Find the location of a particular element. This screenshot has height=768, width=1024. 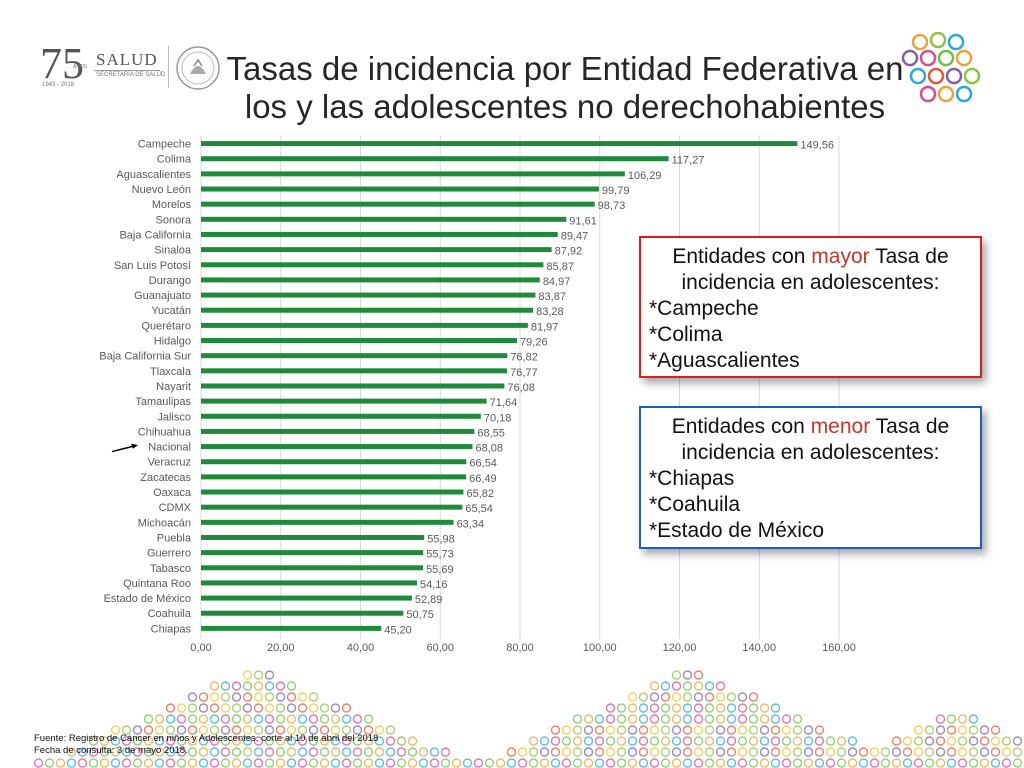

x-tick-label: 60,00 is located at coordinates (440, 648).